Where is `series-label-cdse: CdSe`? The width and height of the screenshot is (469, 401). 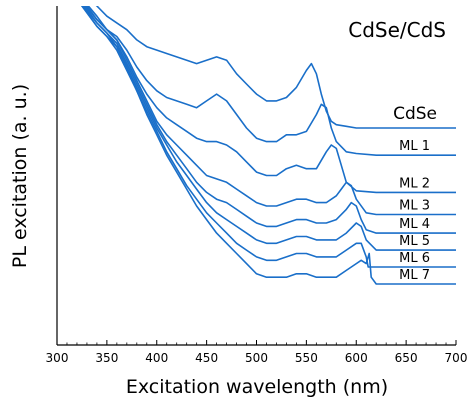 series-label-cdse: CdSe is located at coordinates (415, 114).